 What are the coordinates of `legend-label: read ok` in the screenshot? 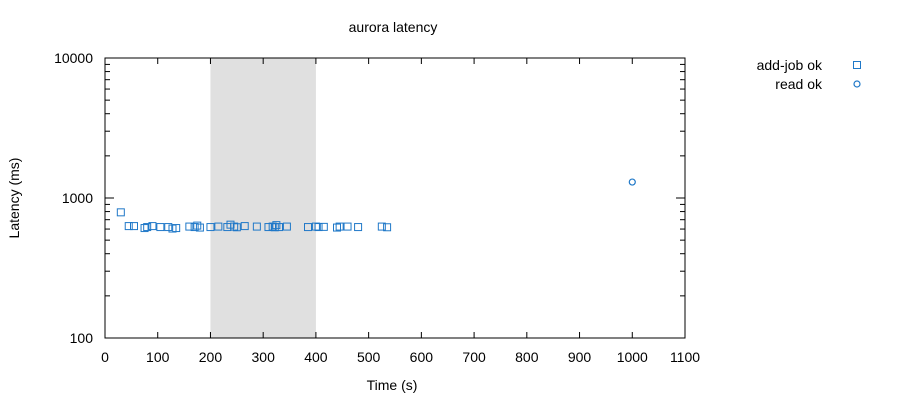 It's located at (799, 84).